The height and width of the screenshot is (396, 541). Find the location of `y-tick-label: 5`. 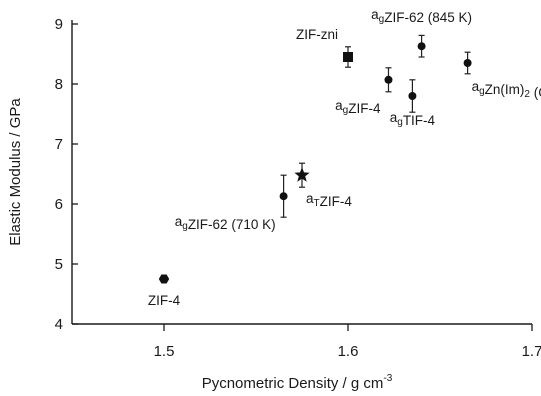

y-tick-label: 5 is located at coordinates (59, 264).